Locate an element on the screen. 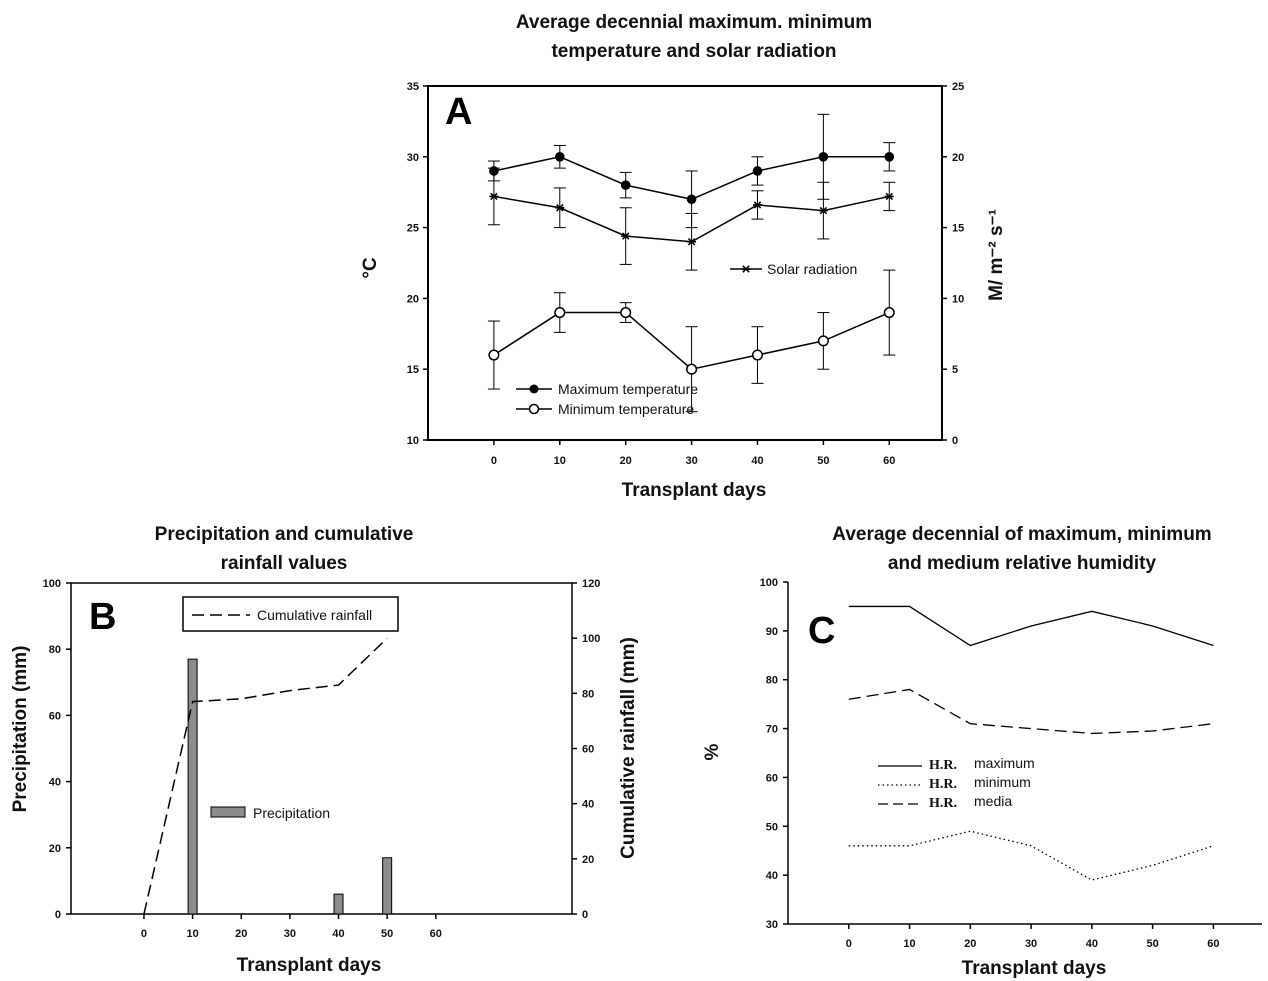  panel-c-ticks: 0 10 20 30 40 50 60 30 40 50 60 70 80 90 100 is located at coordinates (990, 763).